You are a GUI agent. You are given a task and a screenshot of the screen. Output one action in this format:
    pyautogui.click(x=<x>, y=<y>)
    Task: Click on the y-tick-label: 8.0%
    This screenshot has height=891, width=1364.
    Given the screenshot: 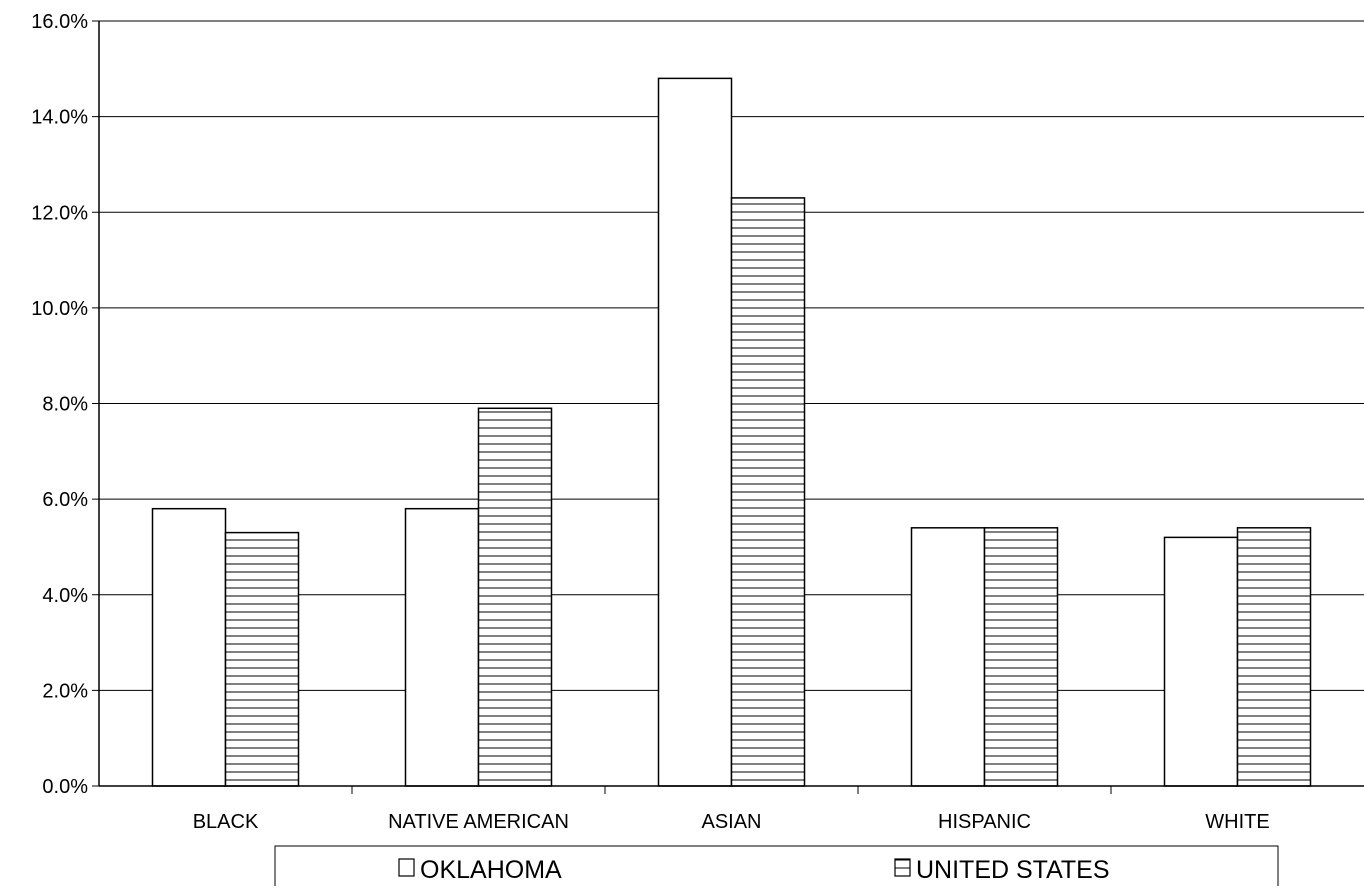 What is the action you would take?
    pyautogui.click(x=65, y=405)
    